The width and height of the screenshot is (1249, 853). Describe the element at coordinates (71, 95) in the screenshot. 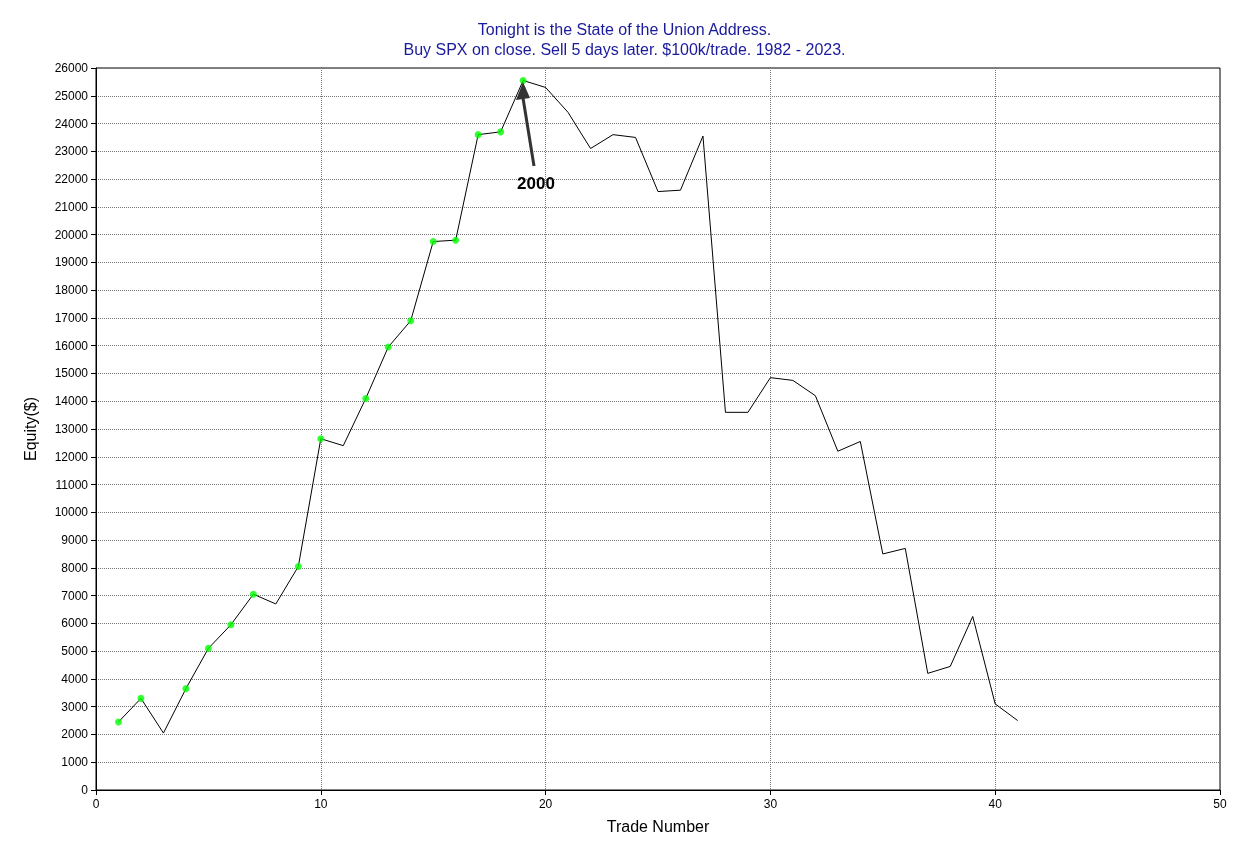

I see `y-tick-label: 25000` at that location.